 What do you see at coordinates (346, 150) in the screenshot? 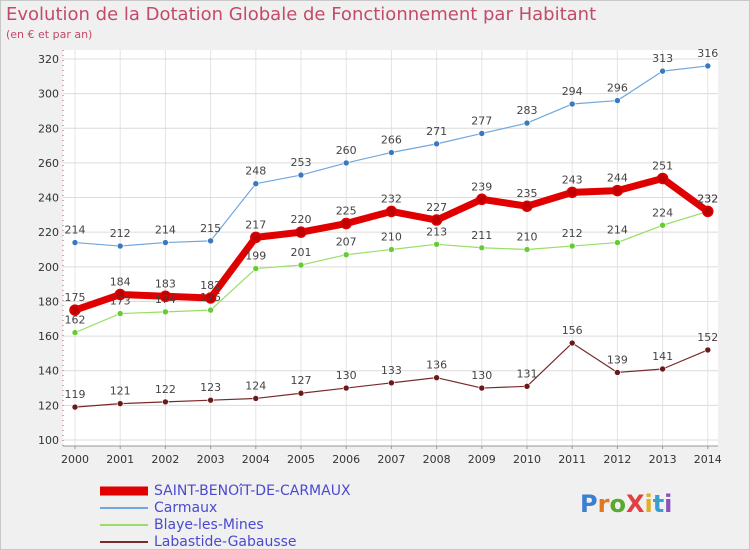
I see `data-label-carmaux: 260` at bounding box center [346, 150].